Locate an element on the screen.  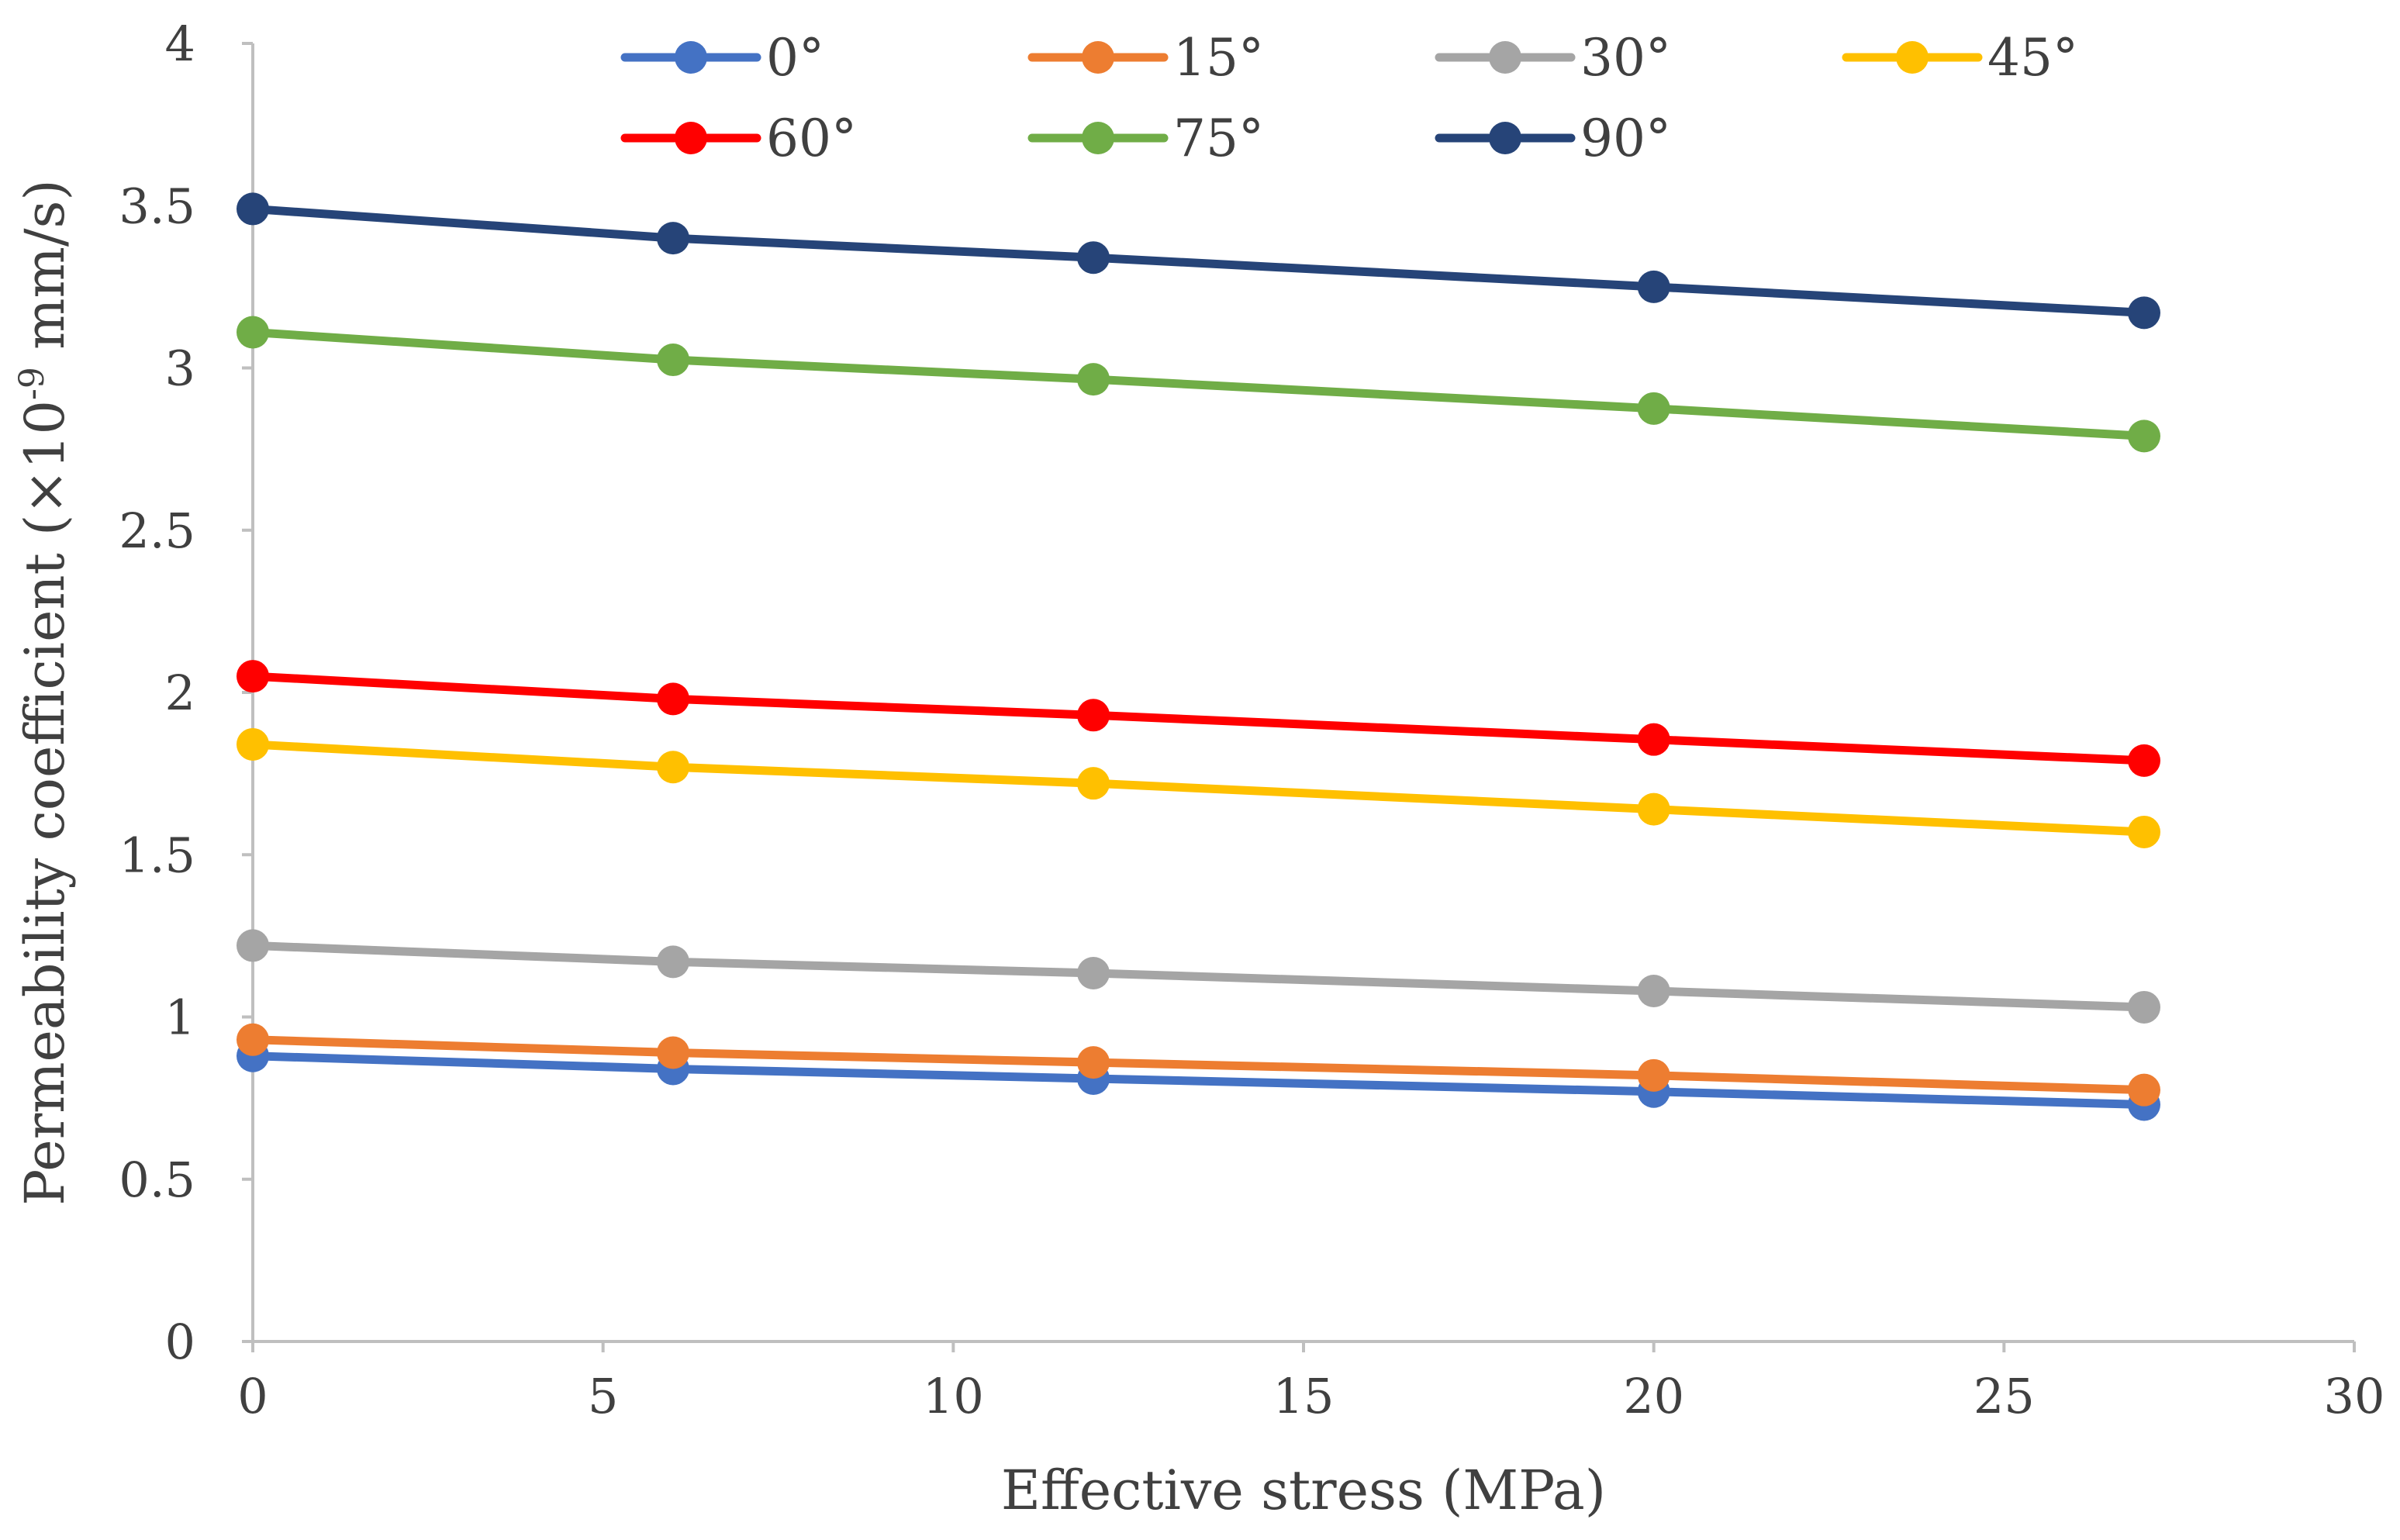
legend-label-45: 45° is located at coordinates (2032, 58).